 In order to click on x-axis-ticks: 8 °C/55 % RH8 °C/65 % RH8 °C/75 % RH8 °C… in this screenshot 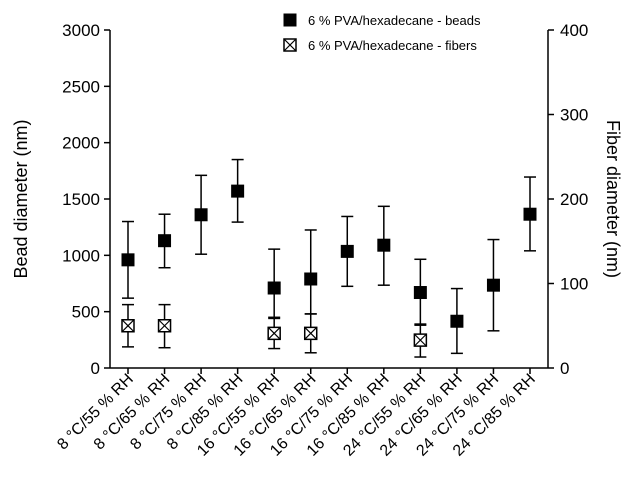, I will do `click(296, 414)`.